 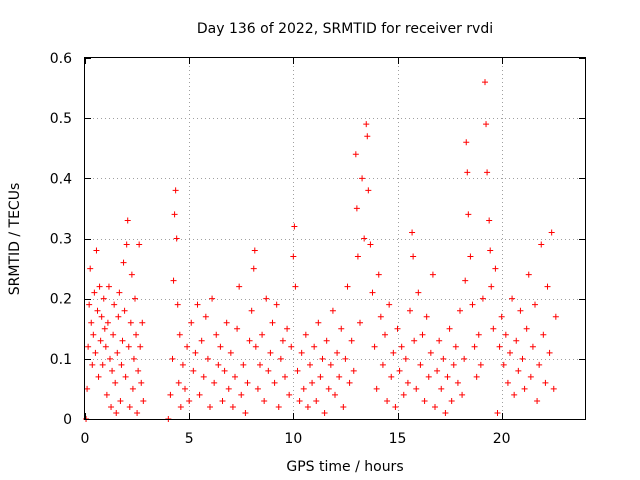 I want to click on y-tick-label: 0.4, so click(x=61, y=179).